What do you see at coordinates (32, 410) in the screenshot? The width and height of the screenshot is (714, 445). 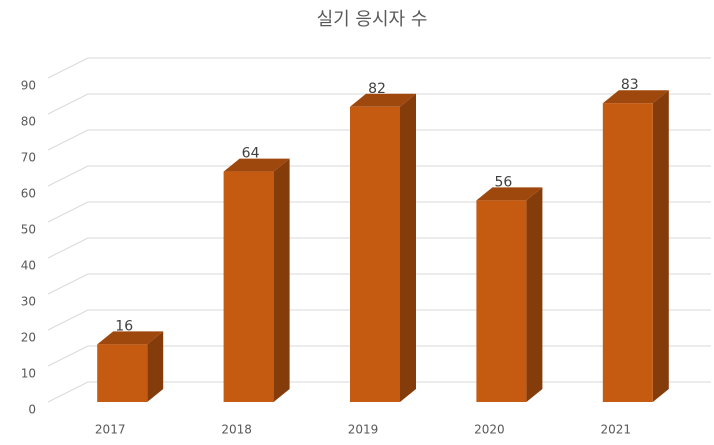 I see `y-tick-label: 0` at bounding box center [32, 410].